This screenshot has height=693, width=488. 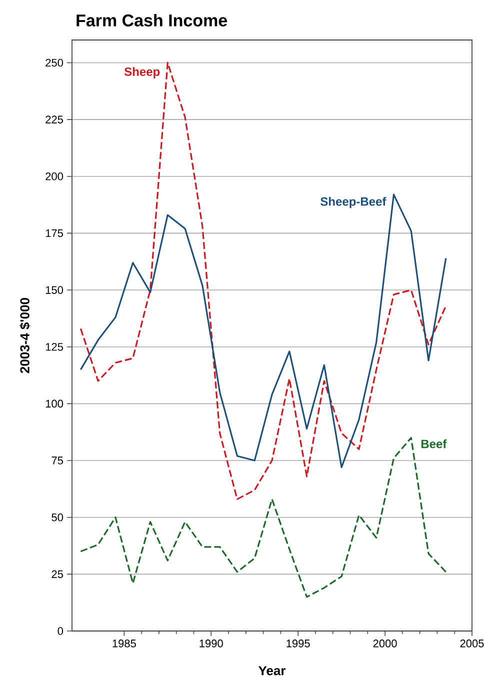 What do you see at coordinates (58, 517) in the screenshot?
I see `y-tick-label: 50` at bounding box center [58, 517].